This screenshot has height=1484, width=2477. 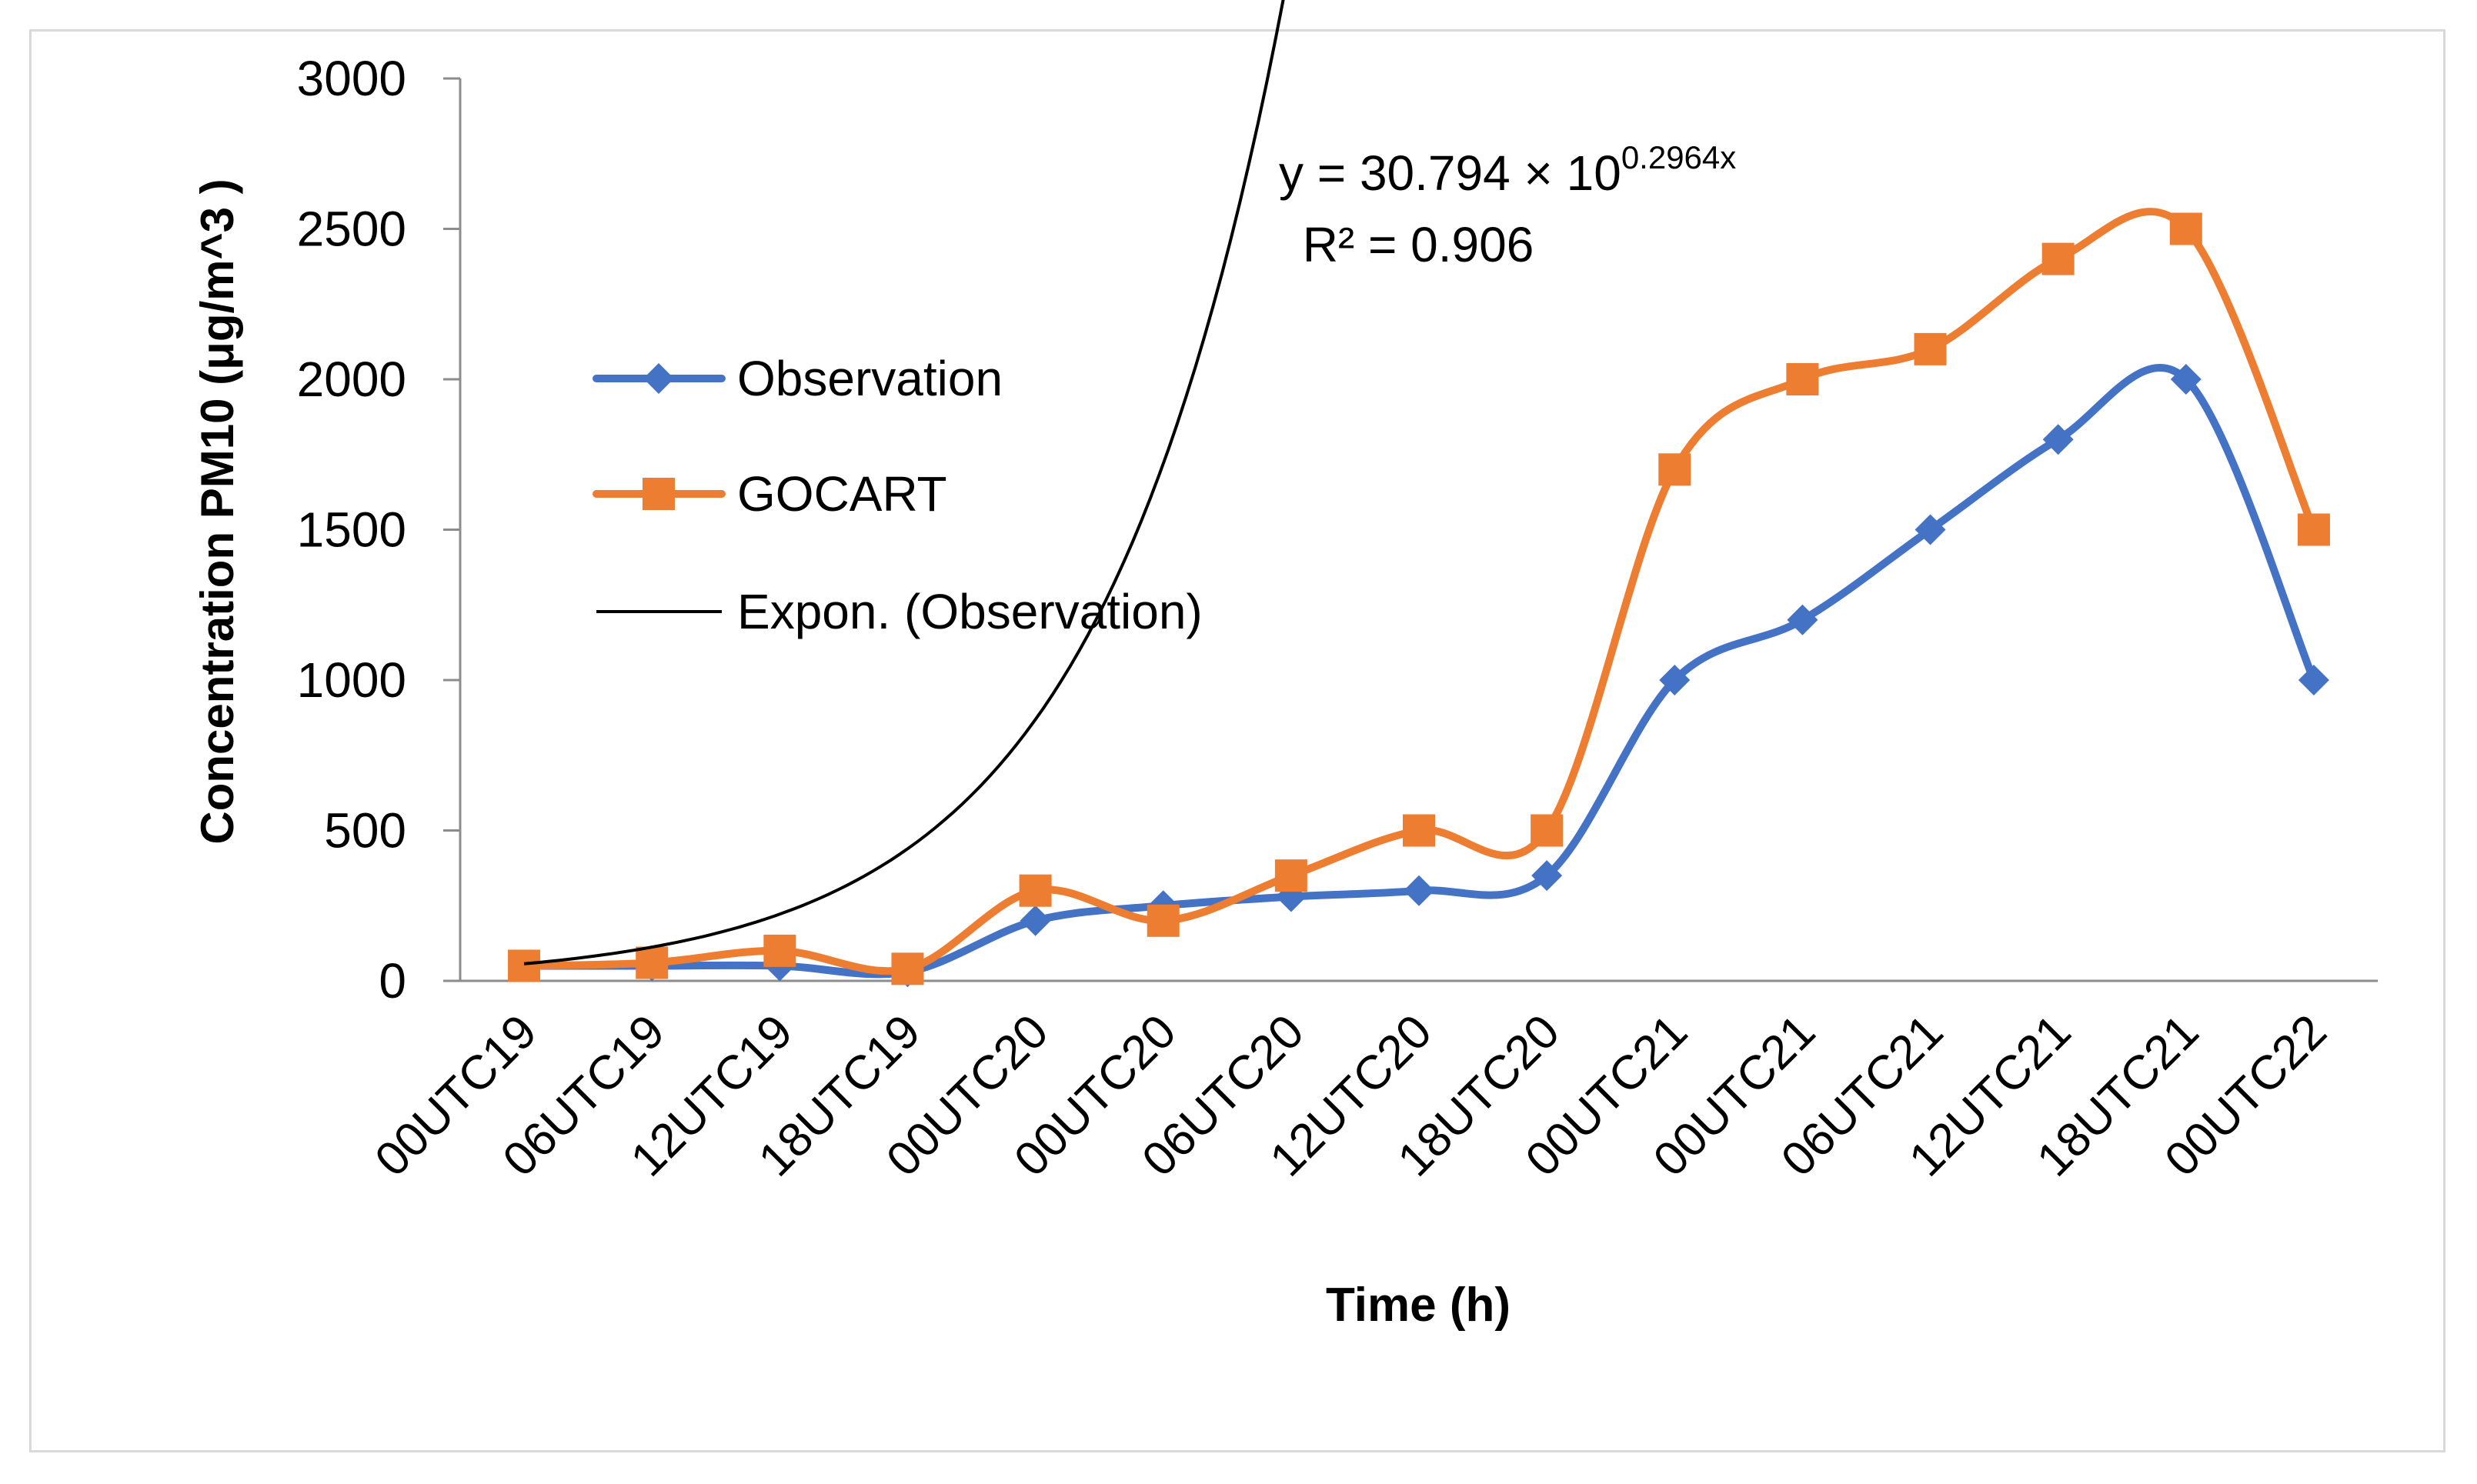 What do you see at coordinates (1418, 244) in the screenshot?
I see `r-squared: R² = 0.906` at bounding box center [1418, 244].